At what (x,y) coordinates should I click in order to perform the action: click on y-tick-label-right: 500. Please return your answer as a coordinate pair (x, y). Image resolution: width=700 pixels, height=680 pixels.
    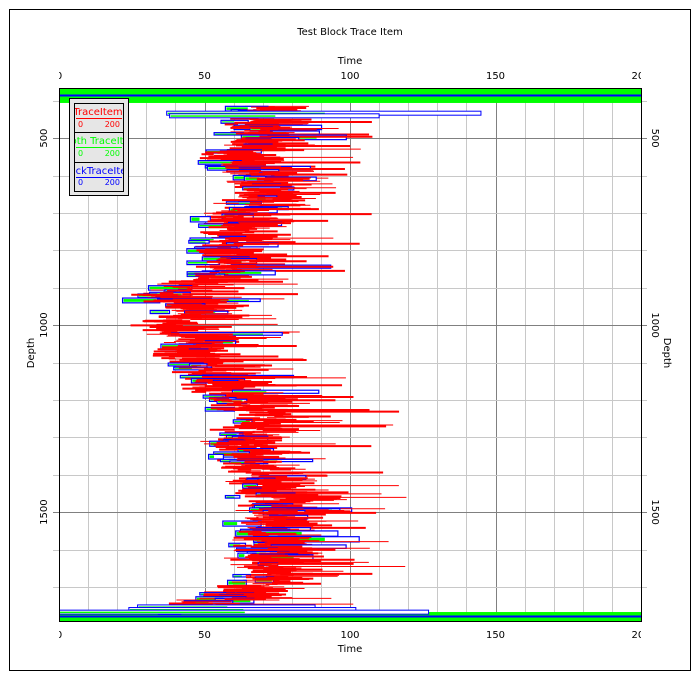
    Looking at the image, I should click on (654, 138).